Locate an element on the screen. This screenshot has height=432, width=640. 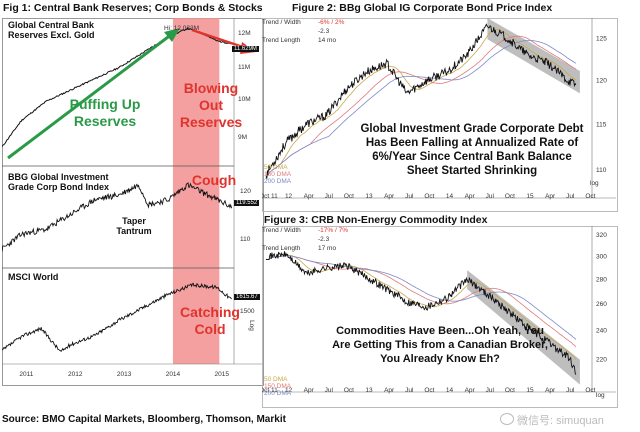
fig3-trend-length-value: 17 mo is located at coordinates (327, 248).